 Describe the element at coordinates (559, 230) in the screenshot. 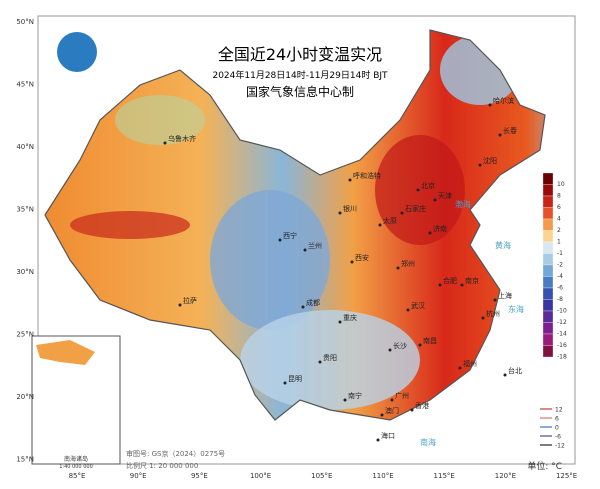

I see `legend-label: 2` at that location.